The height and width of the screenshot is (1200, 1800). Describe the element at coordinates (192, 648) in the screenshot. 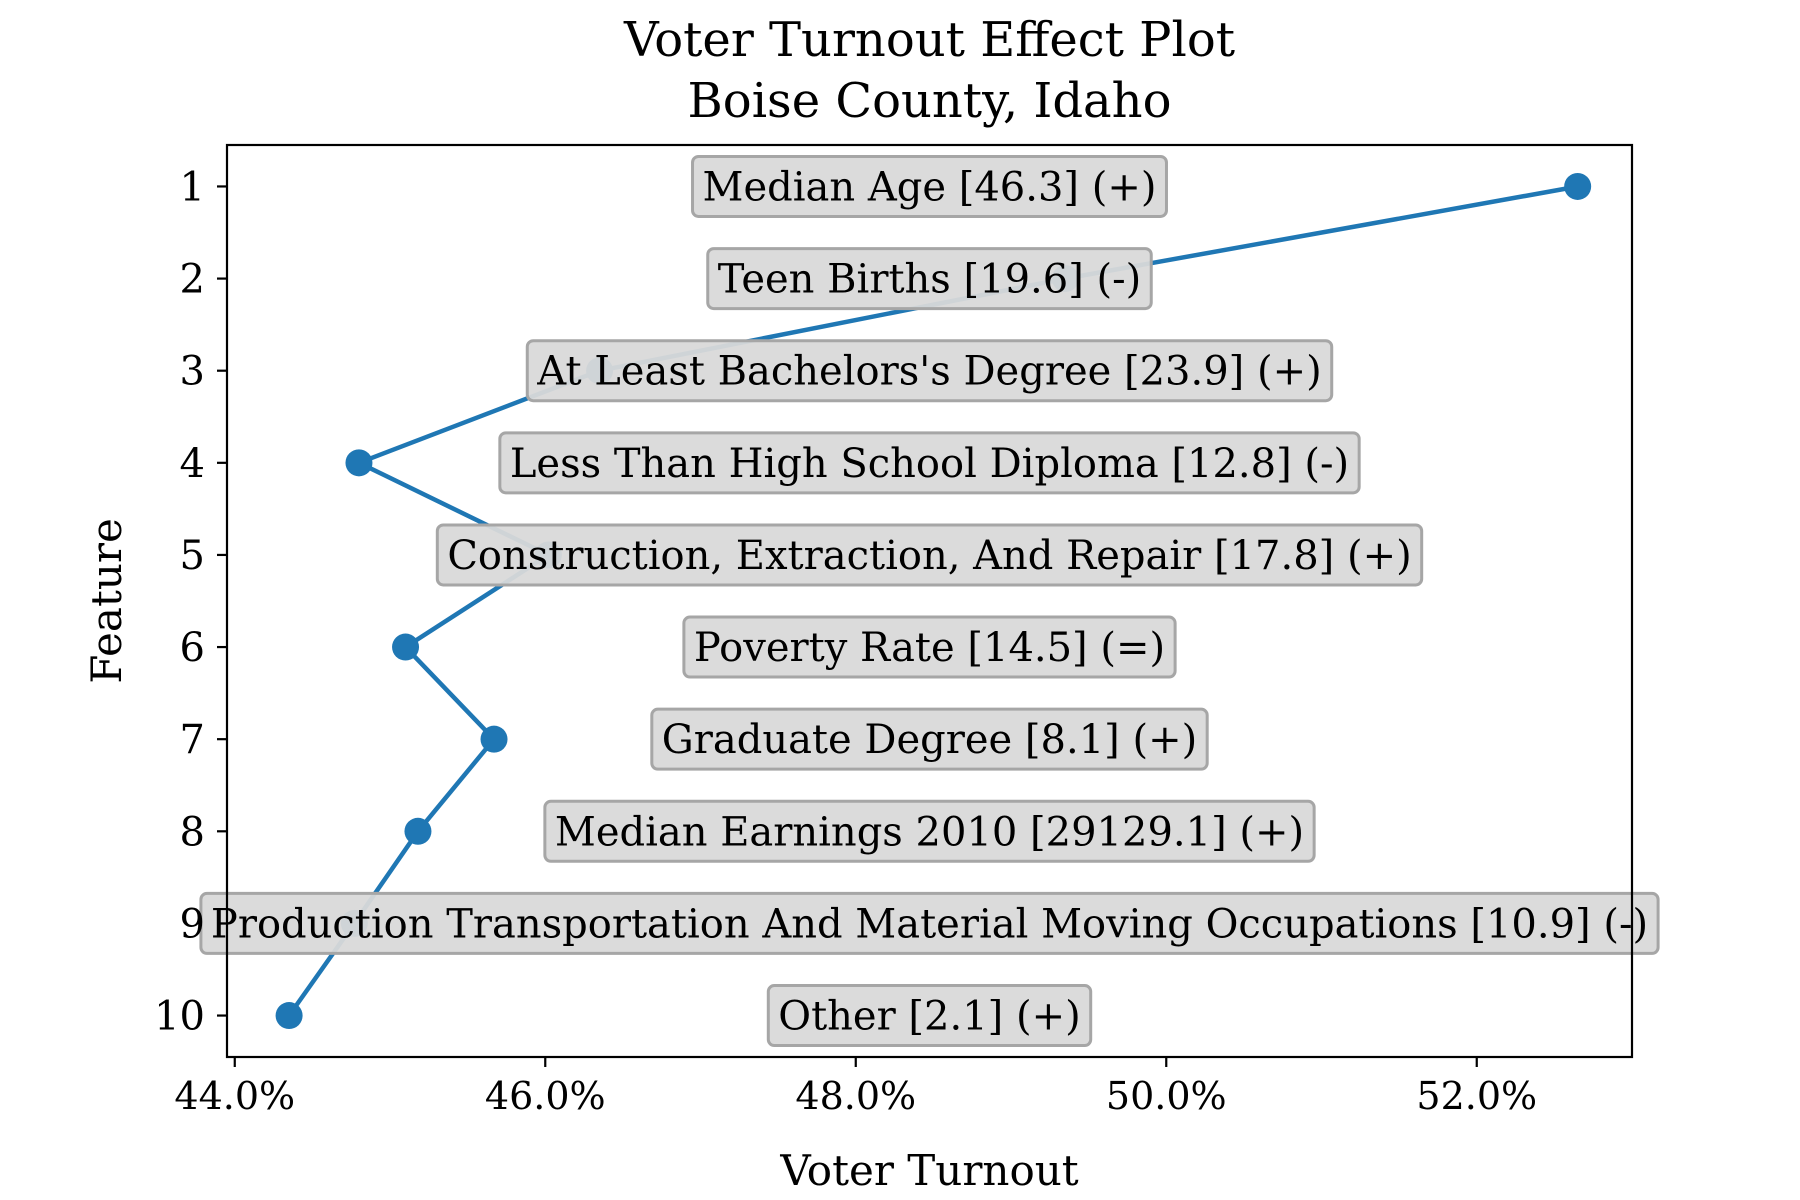

I see `y-tick-label: 6` at that location.